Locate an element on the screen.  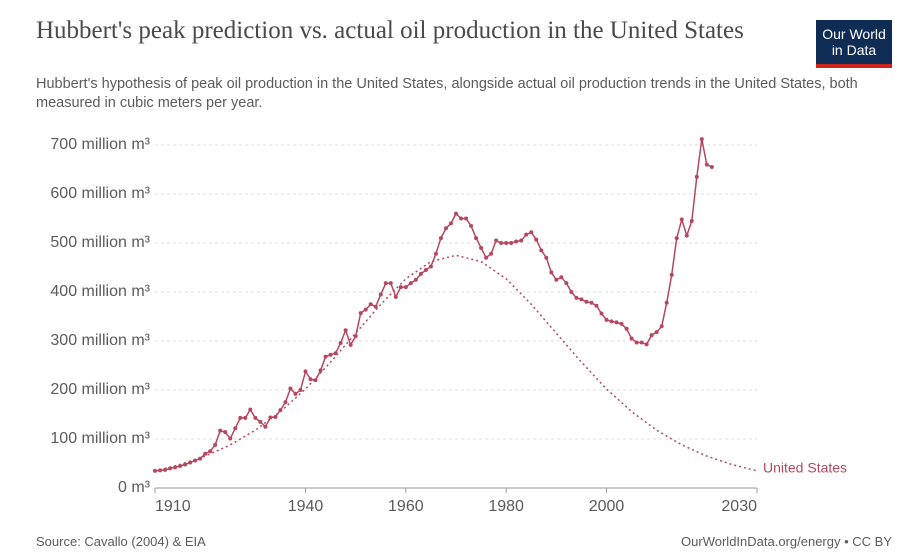
y-tick-label: 200 million m³ is located at coordinates (100, 389).